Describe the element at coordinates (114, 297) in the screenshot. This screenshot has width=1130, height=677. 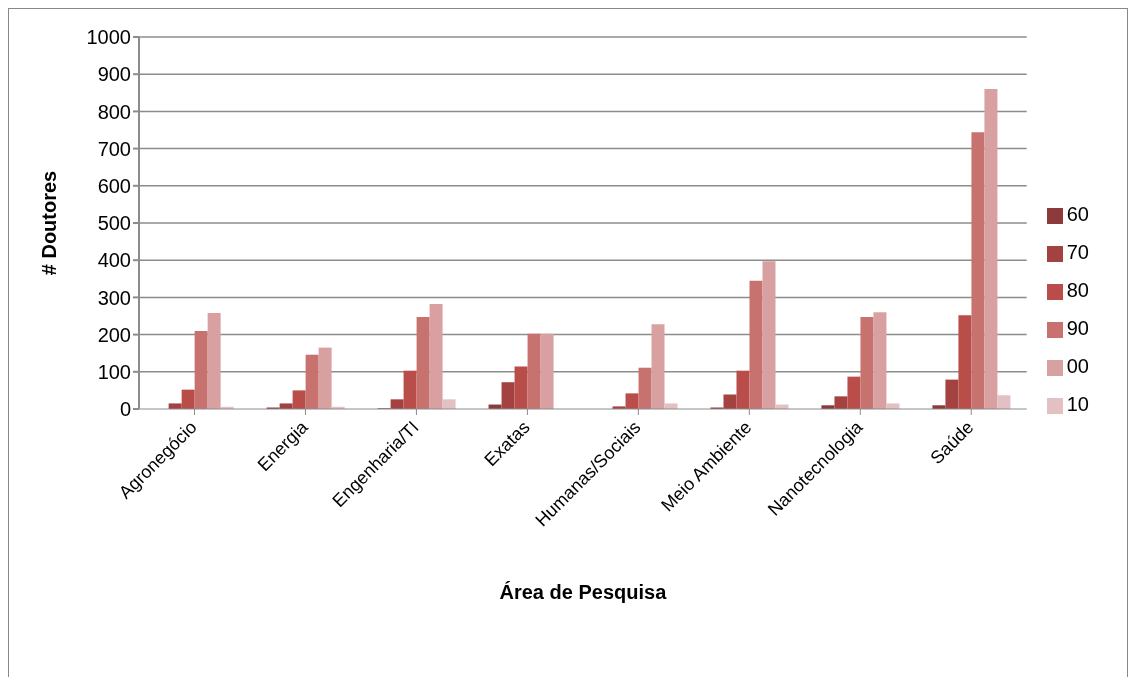
I see `y-tick-label: 300` at that location.